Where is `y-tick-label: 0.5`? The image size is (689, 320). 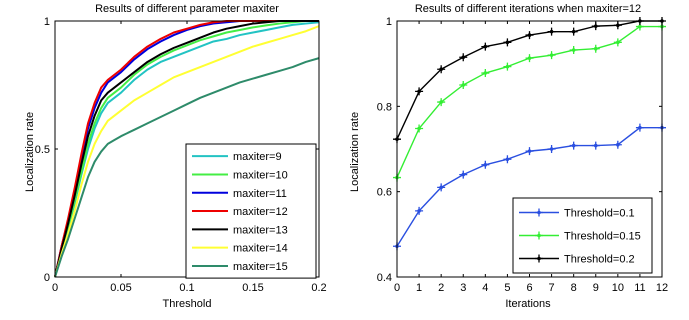 y-tick-label: 0.5 is located at coordinates (42, 150).